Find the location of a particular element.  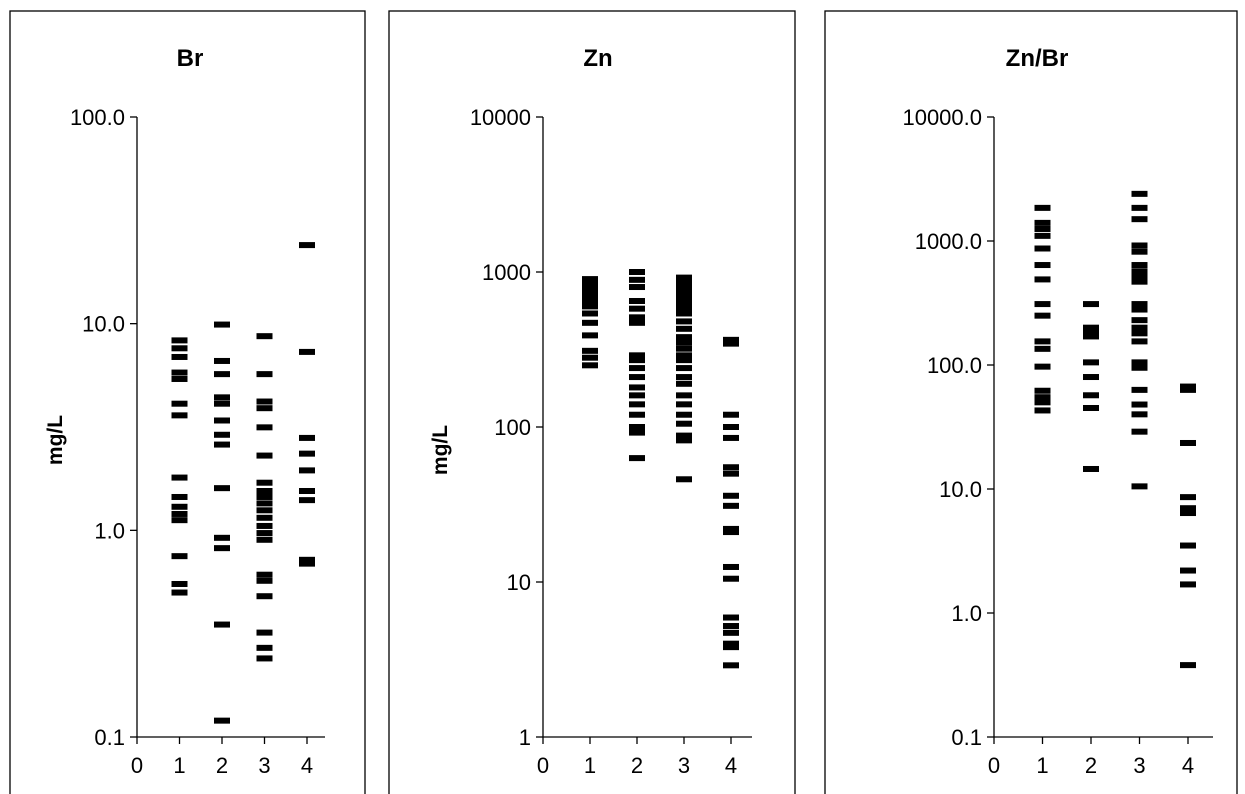

y-tick-label: 0.1 is located at coordinates (109, 737).